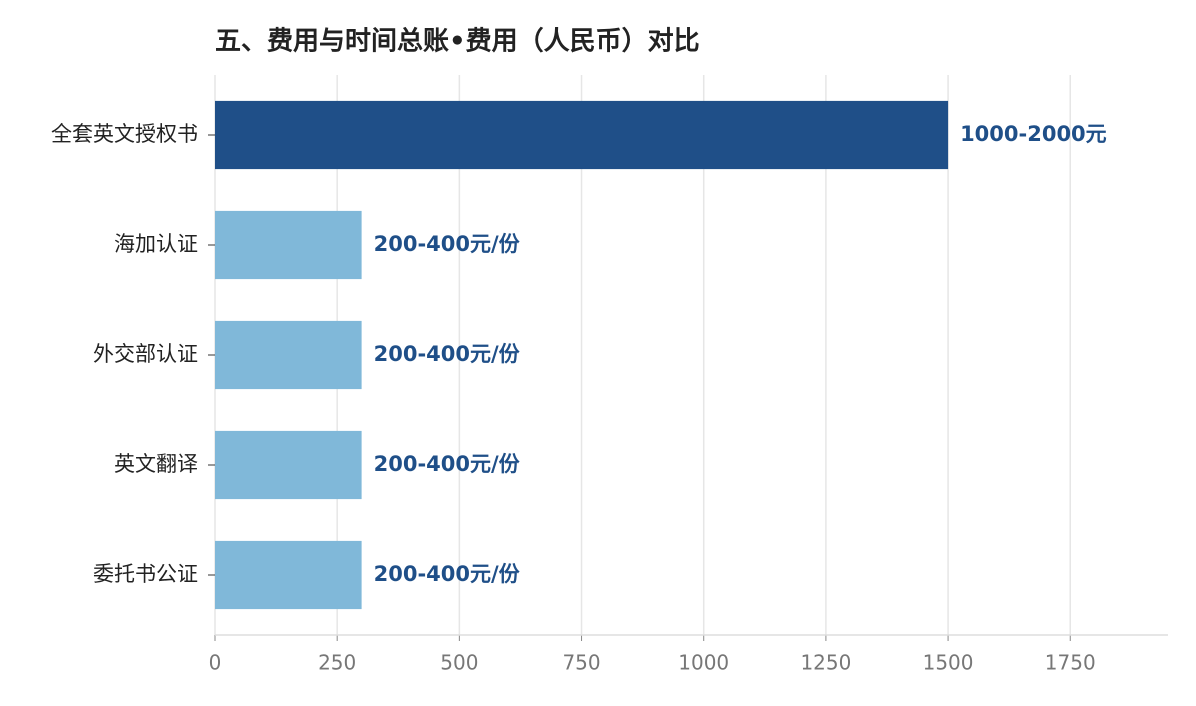 The width and height of the screenshot is (1196, 706). Describe the element at coordinates (459, 663) in the screenshot. I see `x-tick-label: 500` at that location.